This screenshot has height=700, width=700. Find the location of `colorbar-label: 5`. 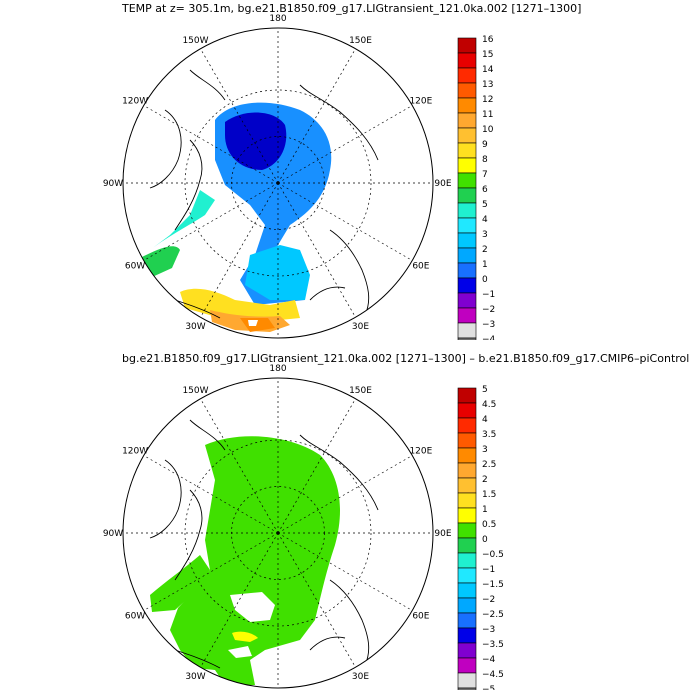

colorbar-label: 5 is located at coordinates (485, 205).